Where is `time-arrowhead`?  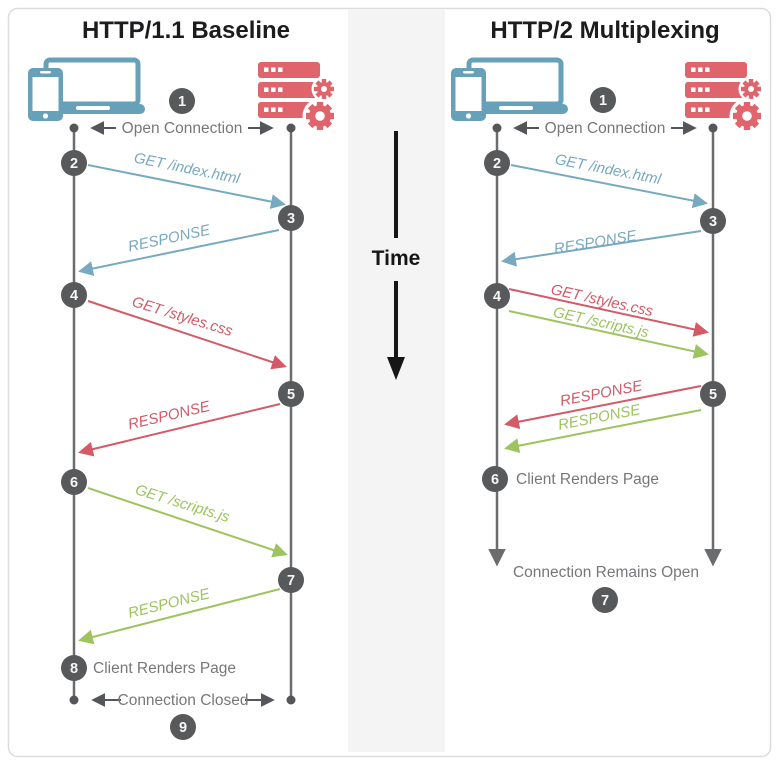 time-arrowhead is located at coordinates (396, 368).